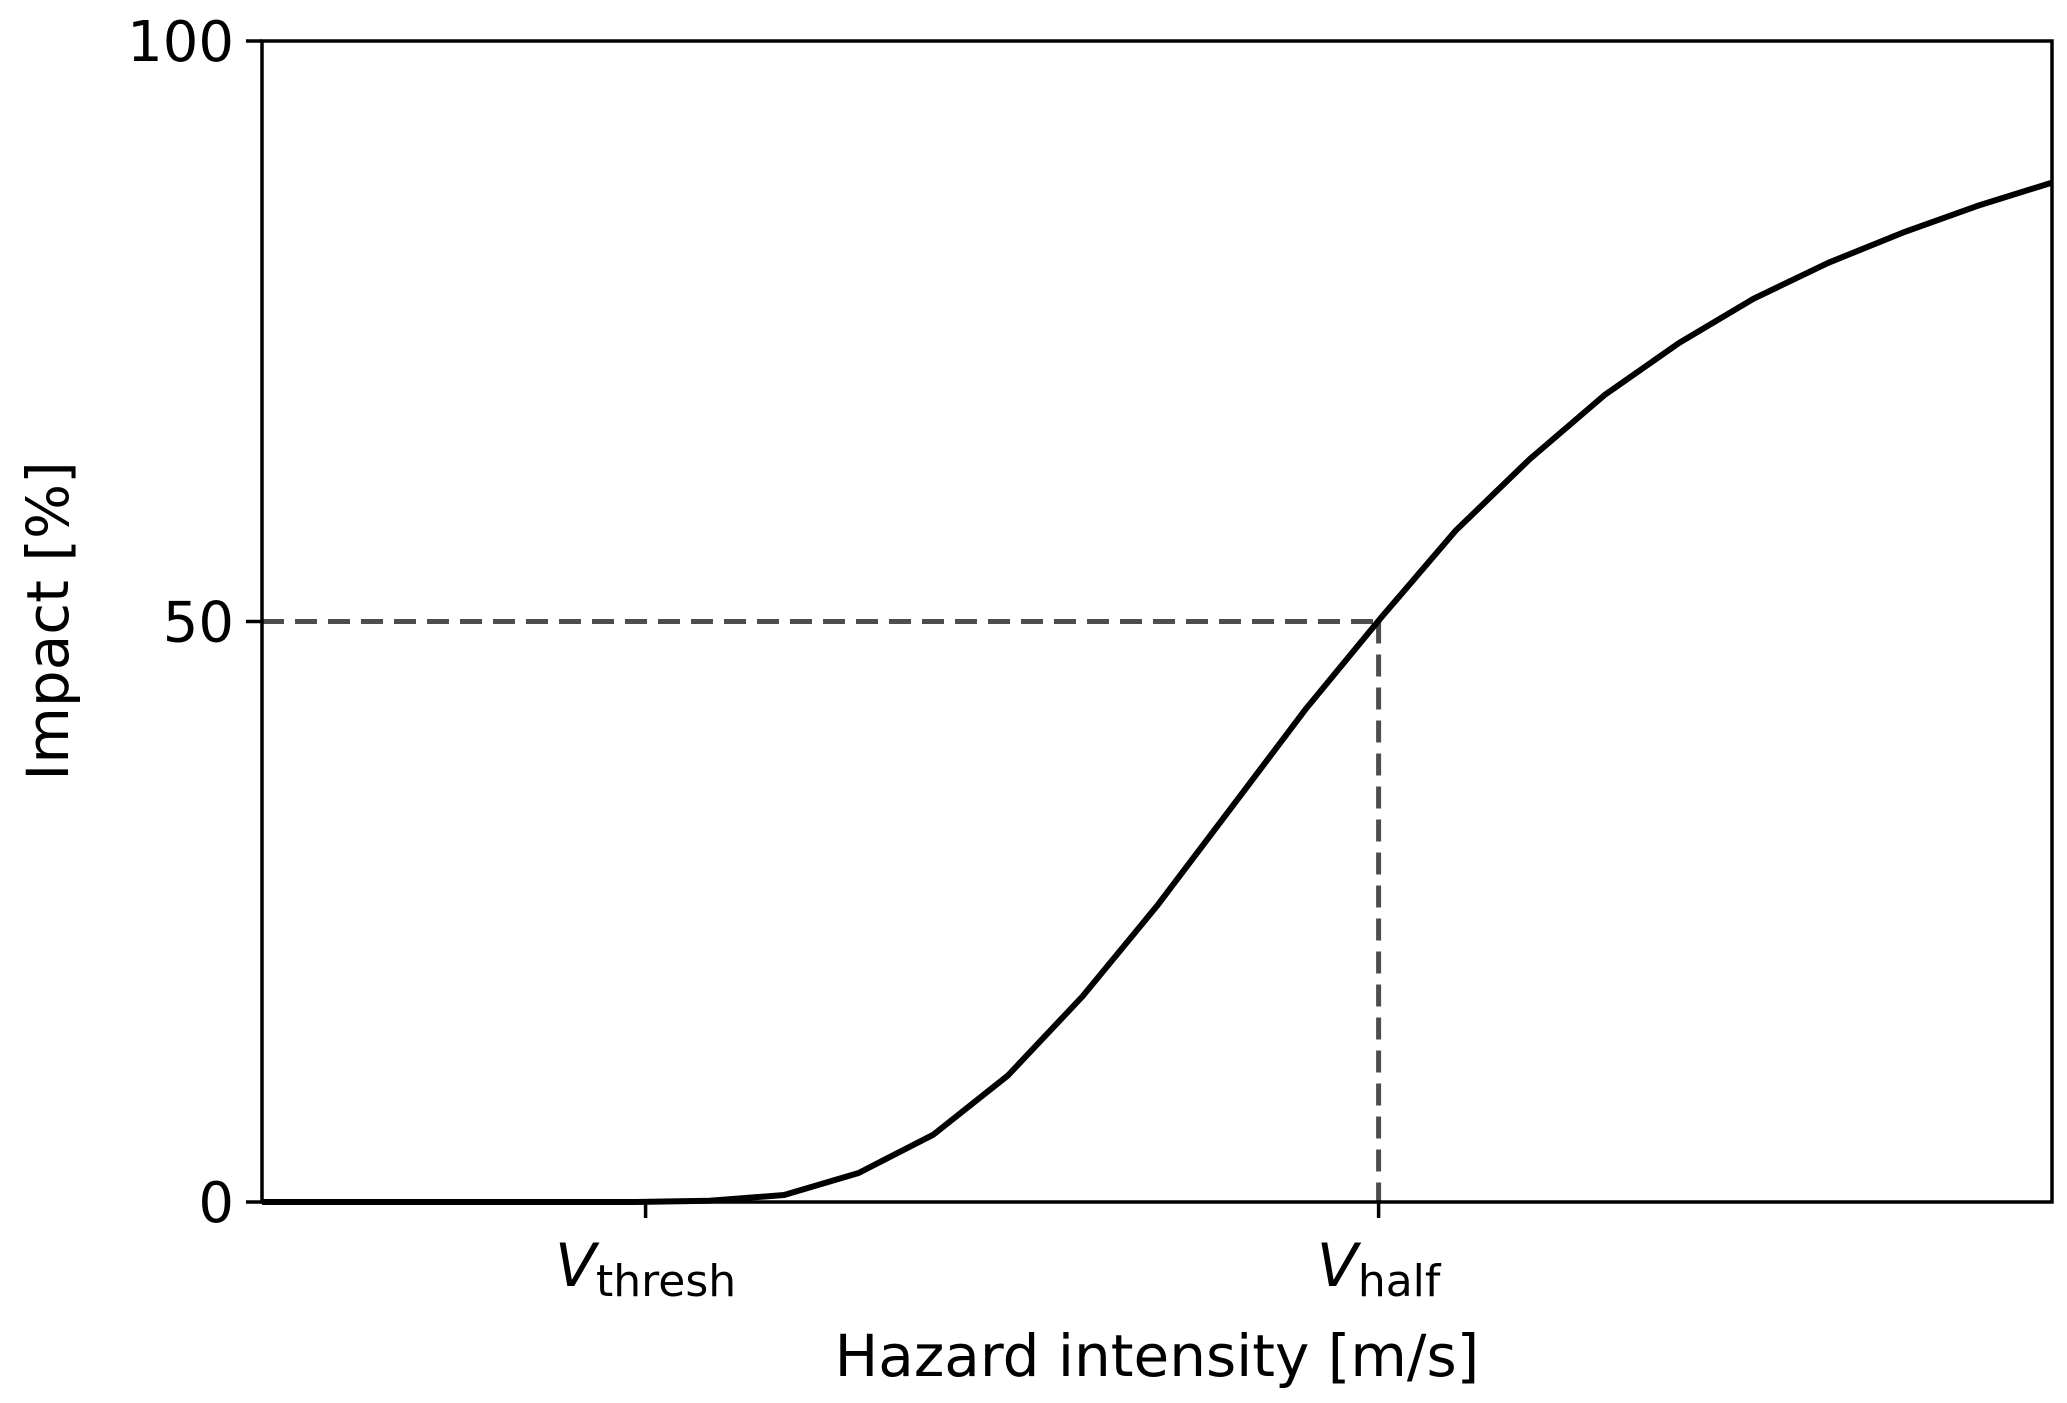 The width and height of the screenshot is (2067, 1403). I want to click on y-axis-ticks: 0 50 100, so click(194, 623).